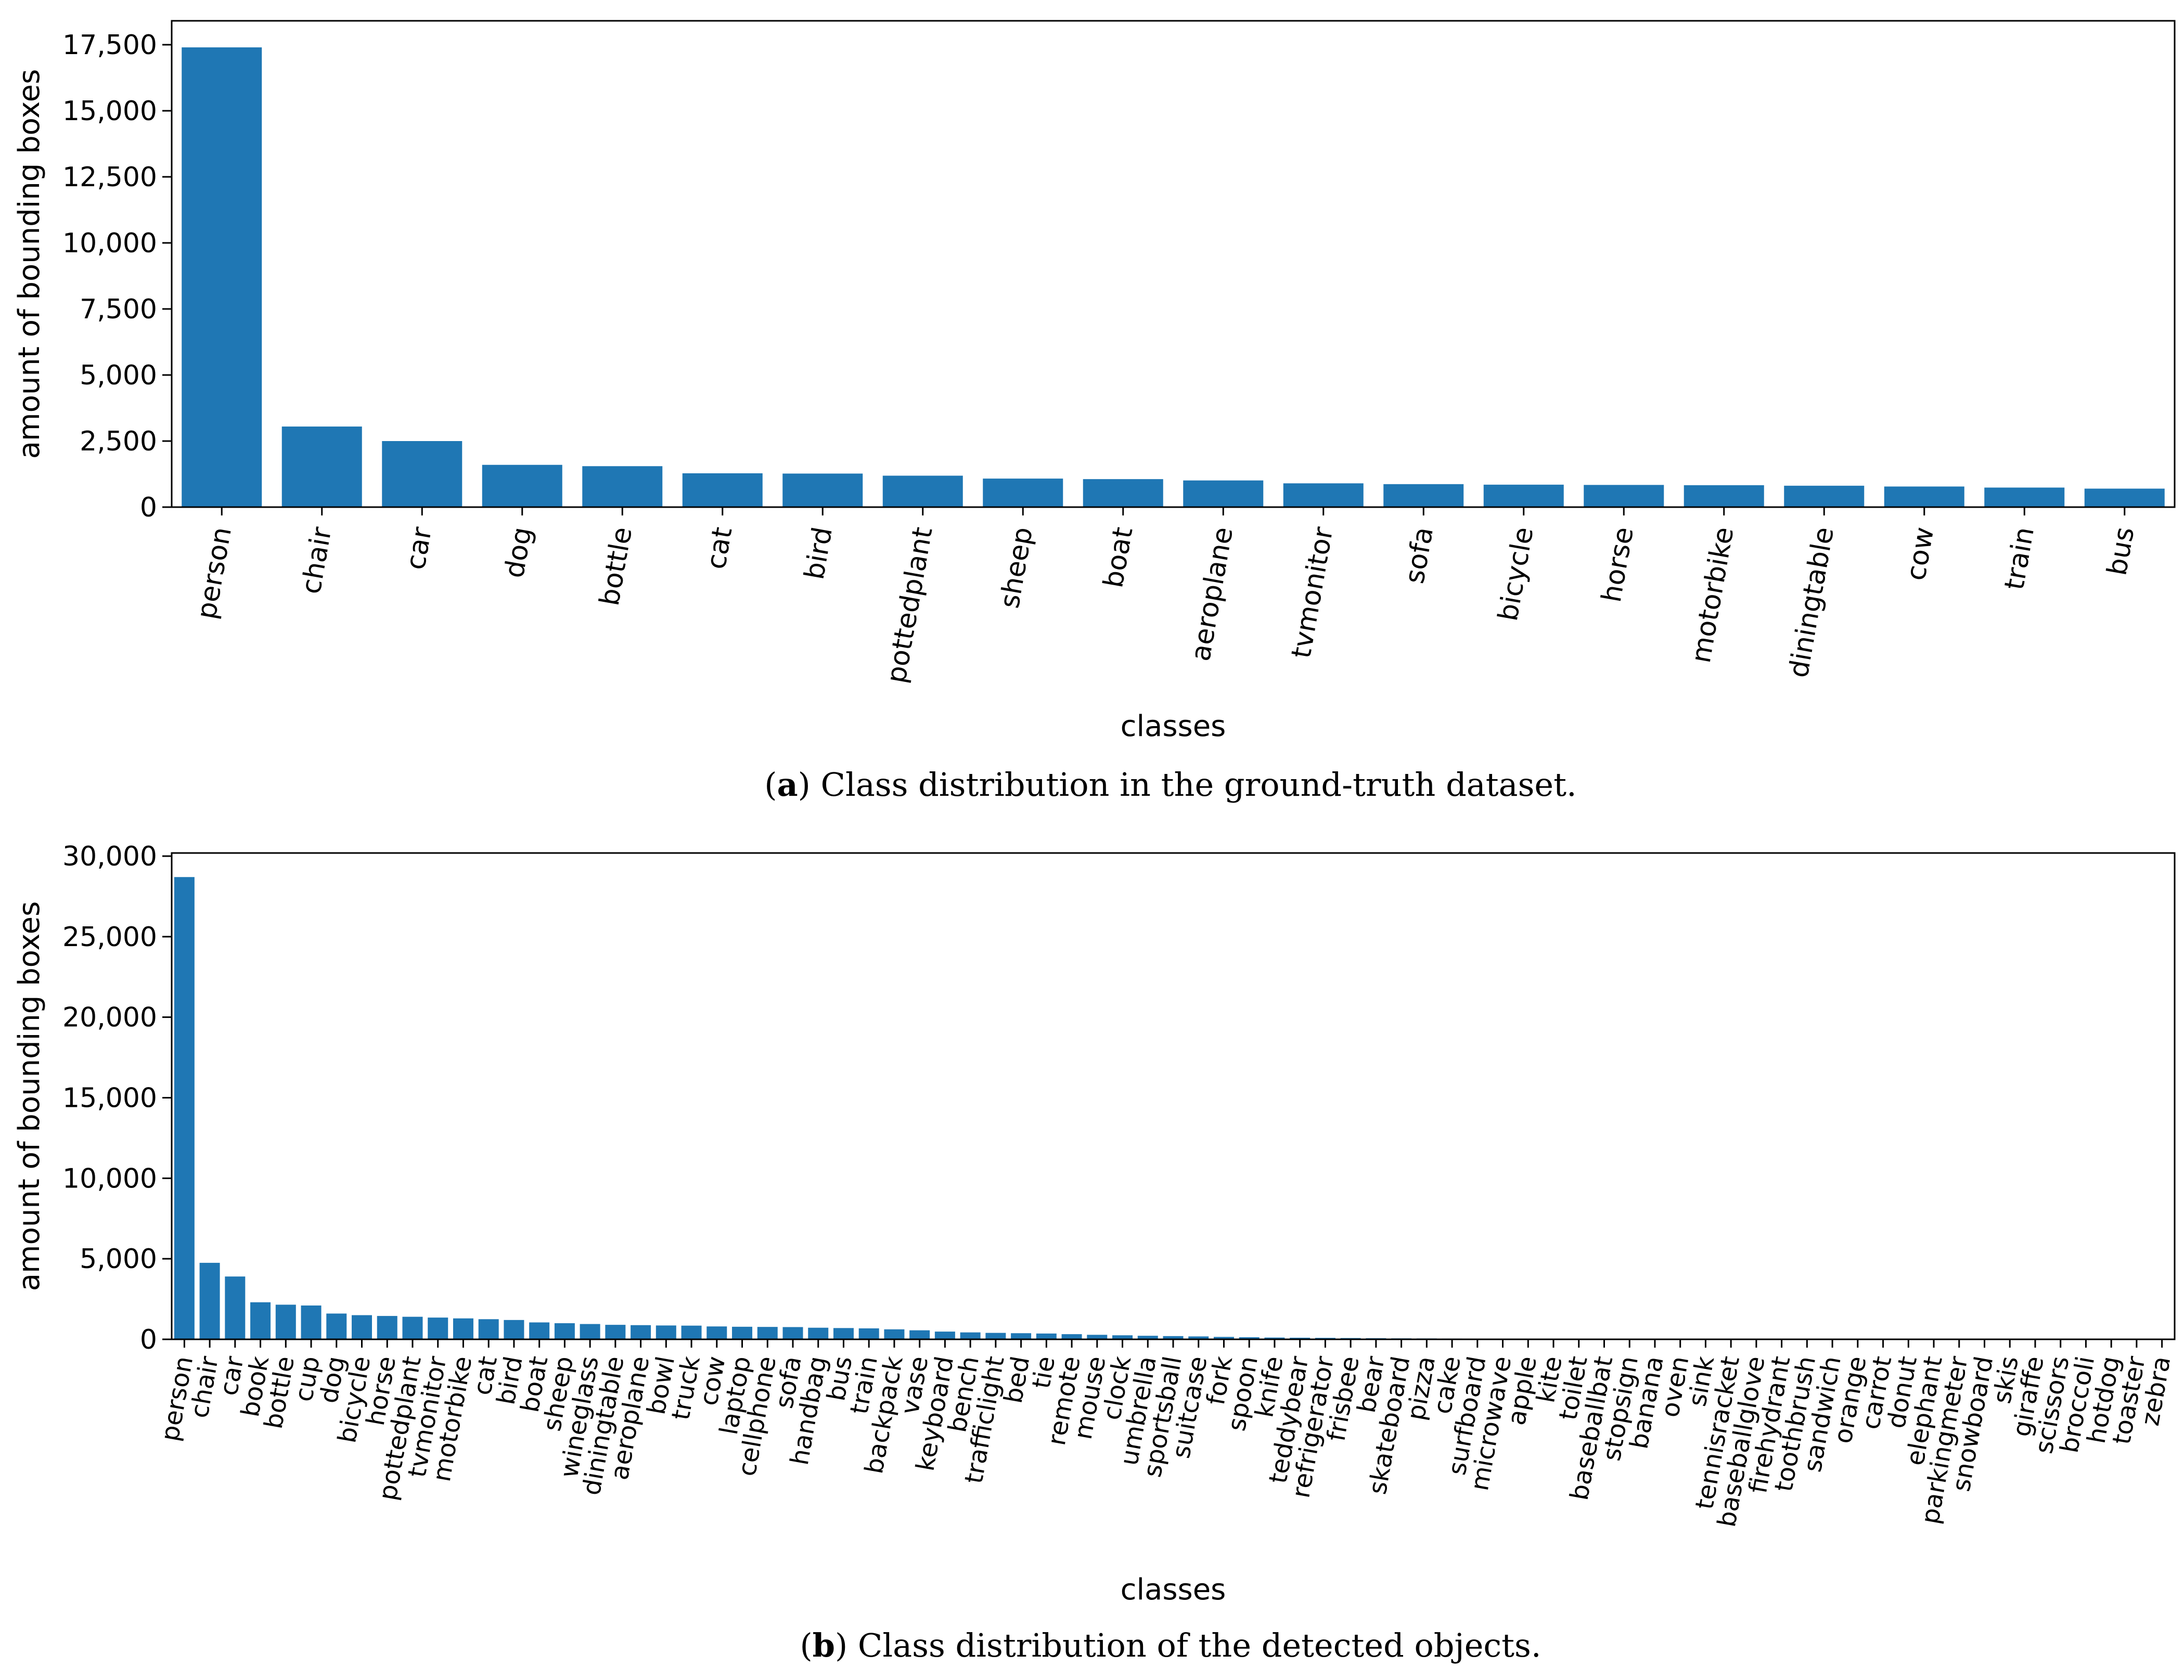 Image resolution: width=2184 pixels, height=1680 pixels. Describe the element at coordinates (1021, 1336) in the screenshot. I see `bar-bed` at that location.